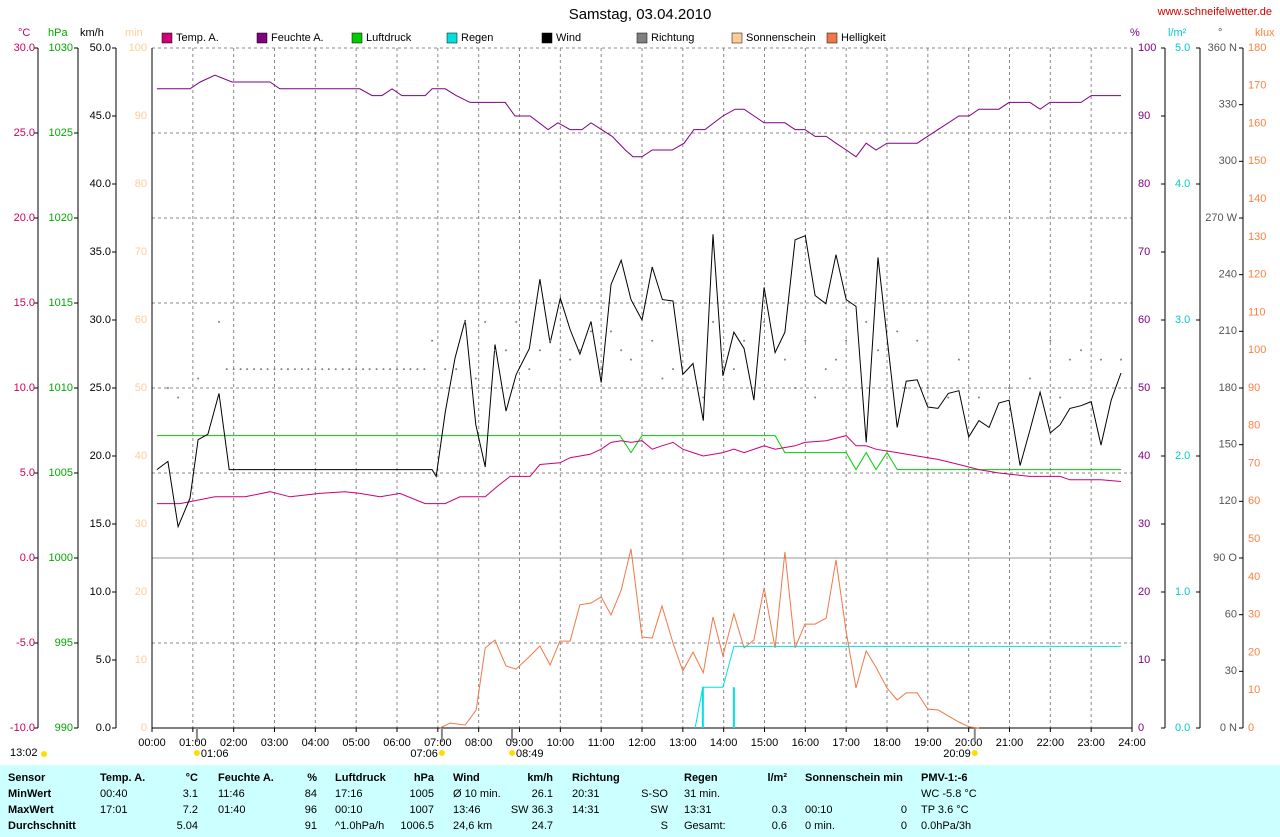 The width and height of the screenshot is (1280, 837). Describe the element at coordinates (846, 743) in the screenshot. I see `x-tick-label: 17:00` at that location.